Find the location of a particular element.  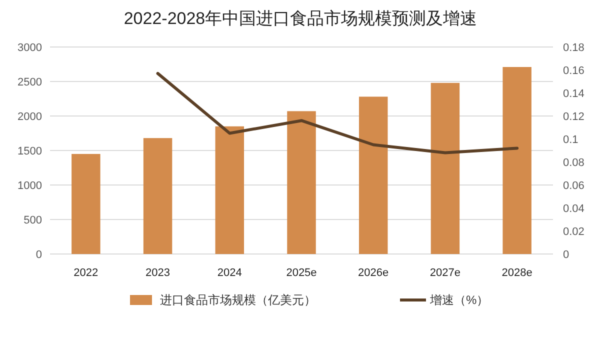

y2-tick-label: 0 is located at coordinates (566, 255).